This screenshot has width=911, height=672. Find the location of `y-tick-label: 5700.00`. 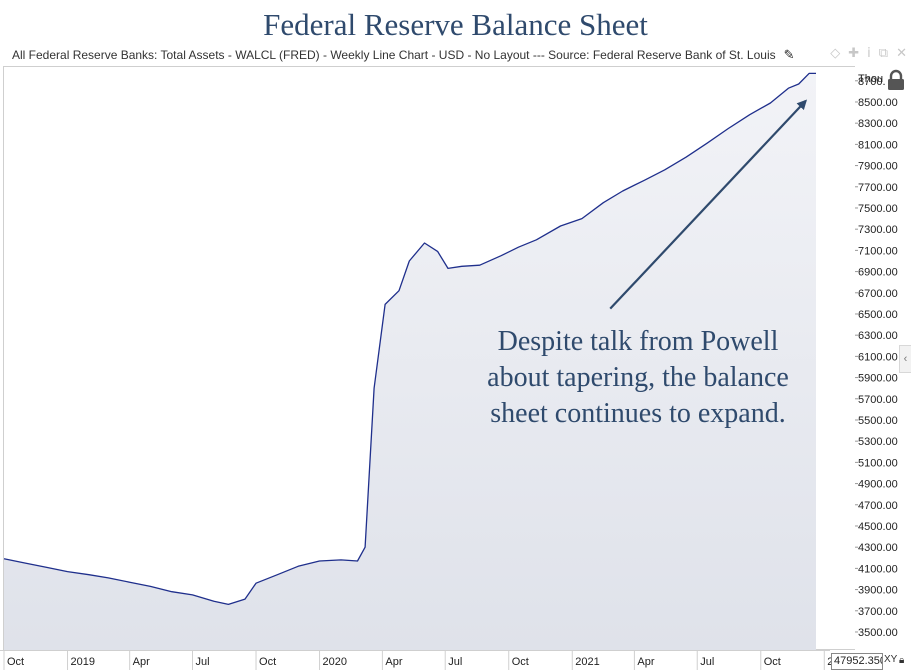

y-tick-label: 5700.00 is located at coordinates (878, 400).